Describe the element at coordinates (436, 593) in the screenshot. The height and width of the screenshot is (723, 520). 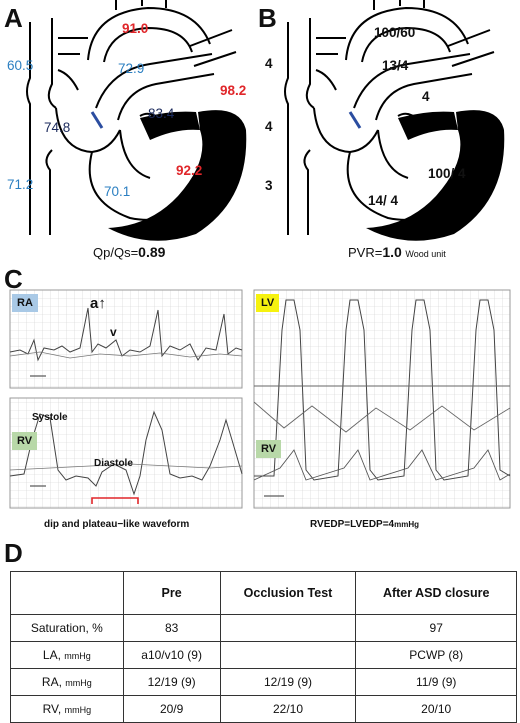
I see `table-header-cell: After ASD closure` at that location.